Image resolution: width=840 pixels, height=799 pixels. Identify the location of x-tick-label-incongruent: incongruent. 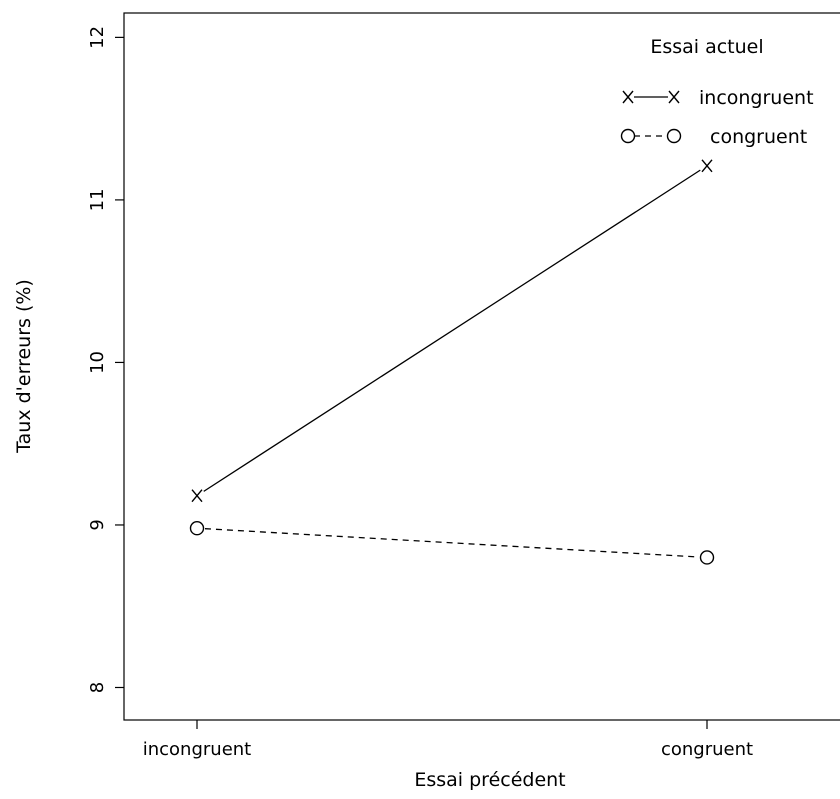
(197, 749).